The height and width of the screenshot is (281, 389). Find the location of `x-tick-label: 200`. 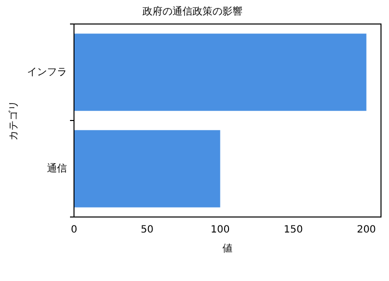

x-tick-label: 200 is located at coordinates (366, 230).